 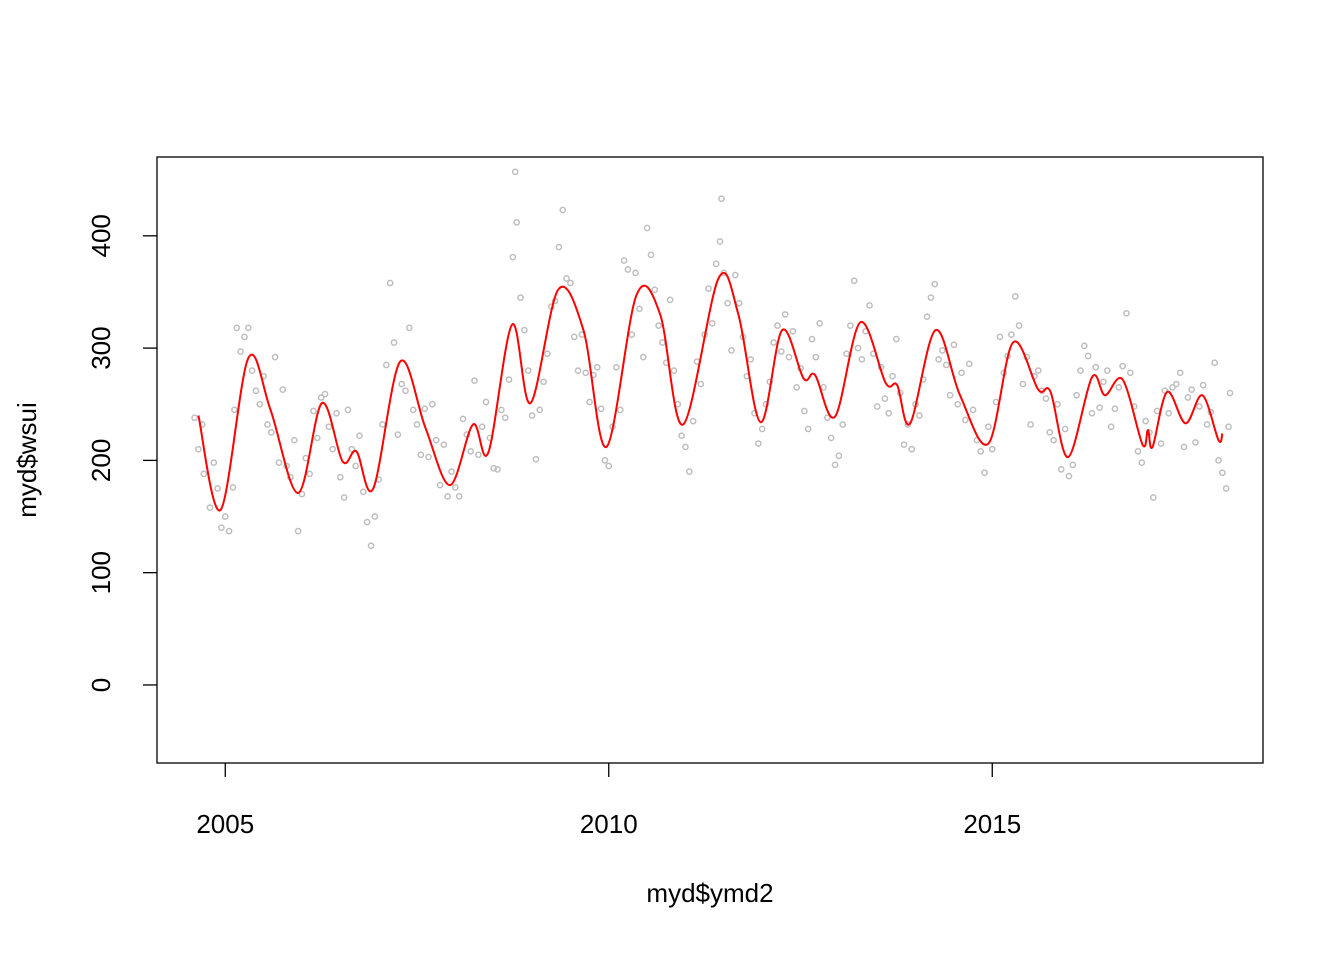 I want to click on y-tick-label: 400, so click(x=101, y=235).